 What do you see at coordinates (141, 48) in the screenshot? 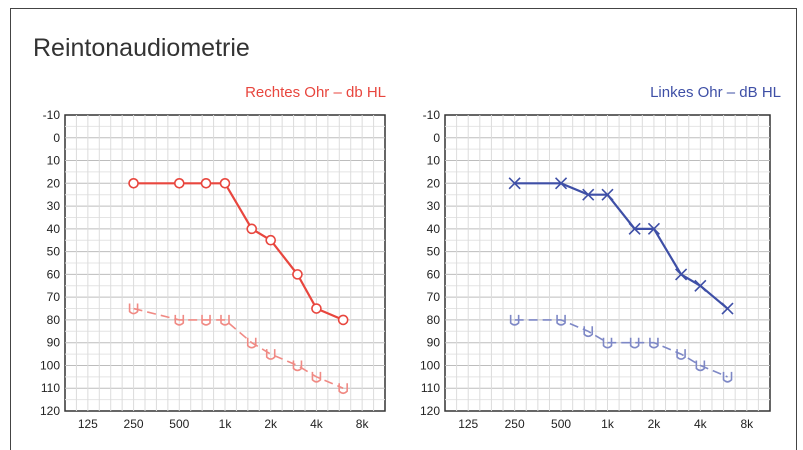
I see `page-title: Reintonaudiometrie` at bounding box center [141, 48].